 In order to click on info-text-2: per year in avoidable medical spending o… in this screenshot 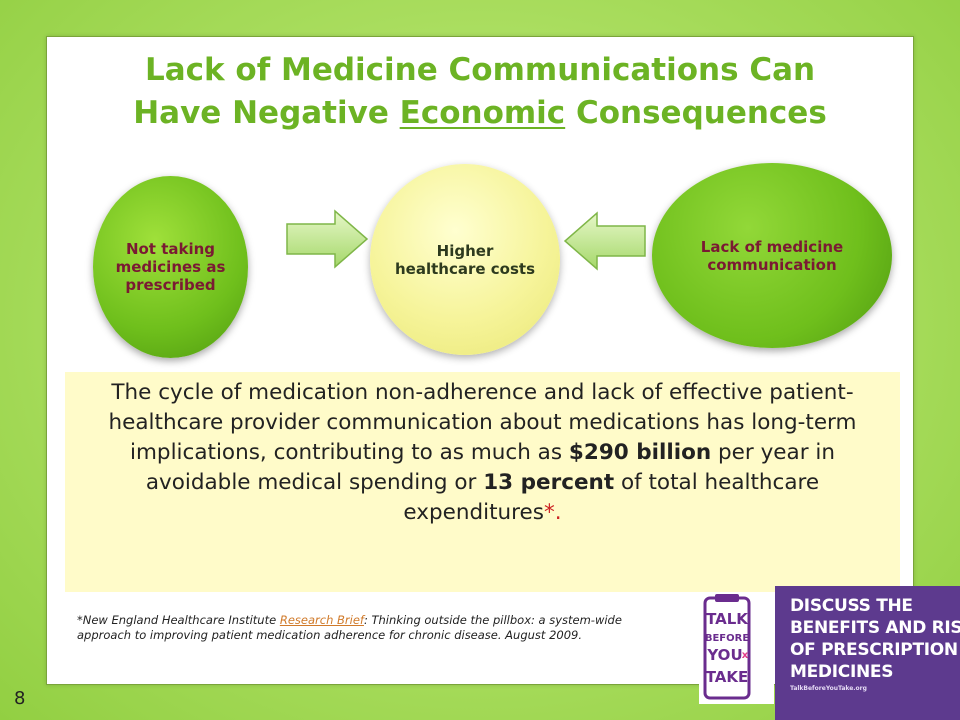, I will do `click(490, 467)`.